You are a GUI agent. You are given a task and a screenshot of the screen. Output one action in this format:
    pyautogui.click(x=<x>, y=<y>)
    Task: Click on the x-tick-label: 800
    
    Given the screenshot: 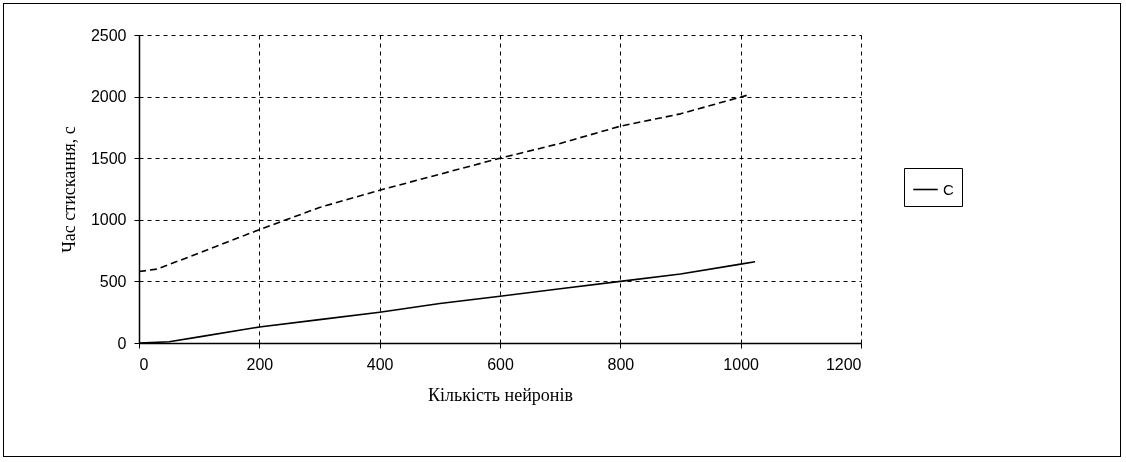 What is the action you would take?
    pyautogui.click(x=621, y=364)
    